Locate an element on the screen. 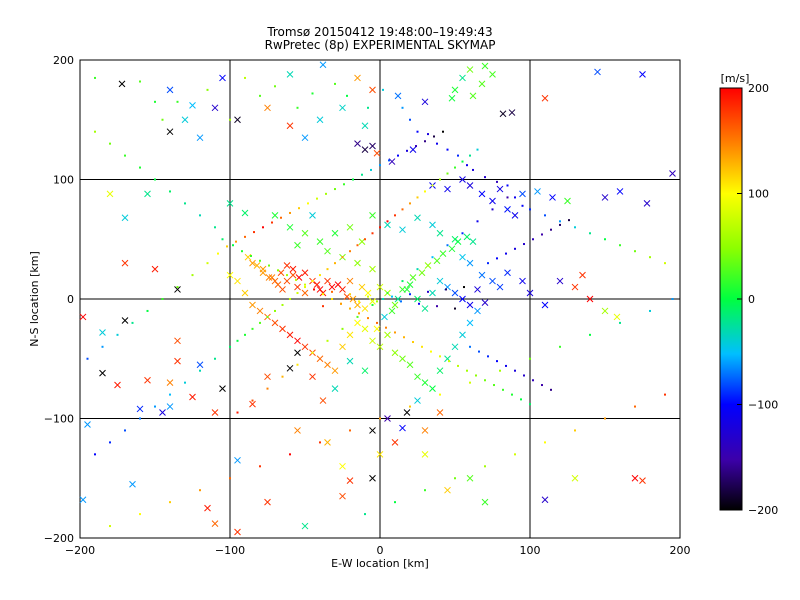 The height and width of the screenshot is (600, 800). chart-subtitle: RwPretec (8p) EXPERIMENTAL SKYMAP is located at coordinates (380, 45).